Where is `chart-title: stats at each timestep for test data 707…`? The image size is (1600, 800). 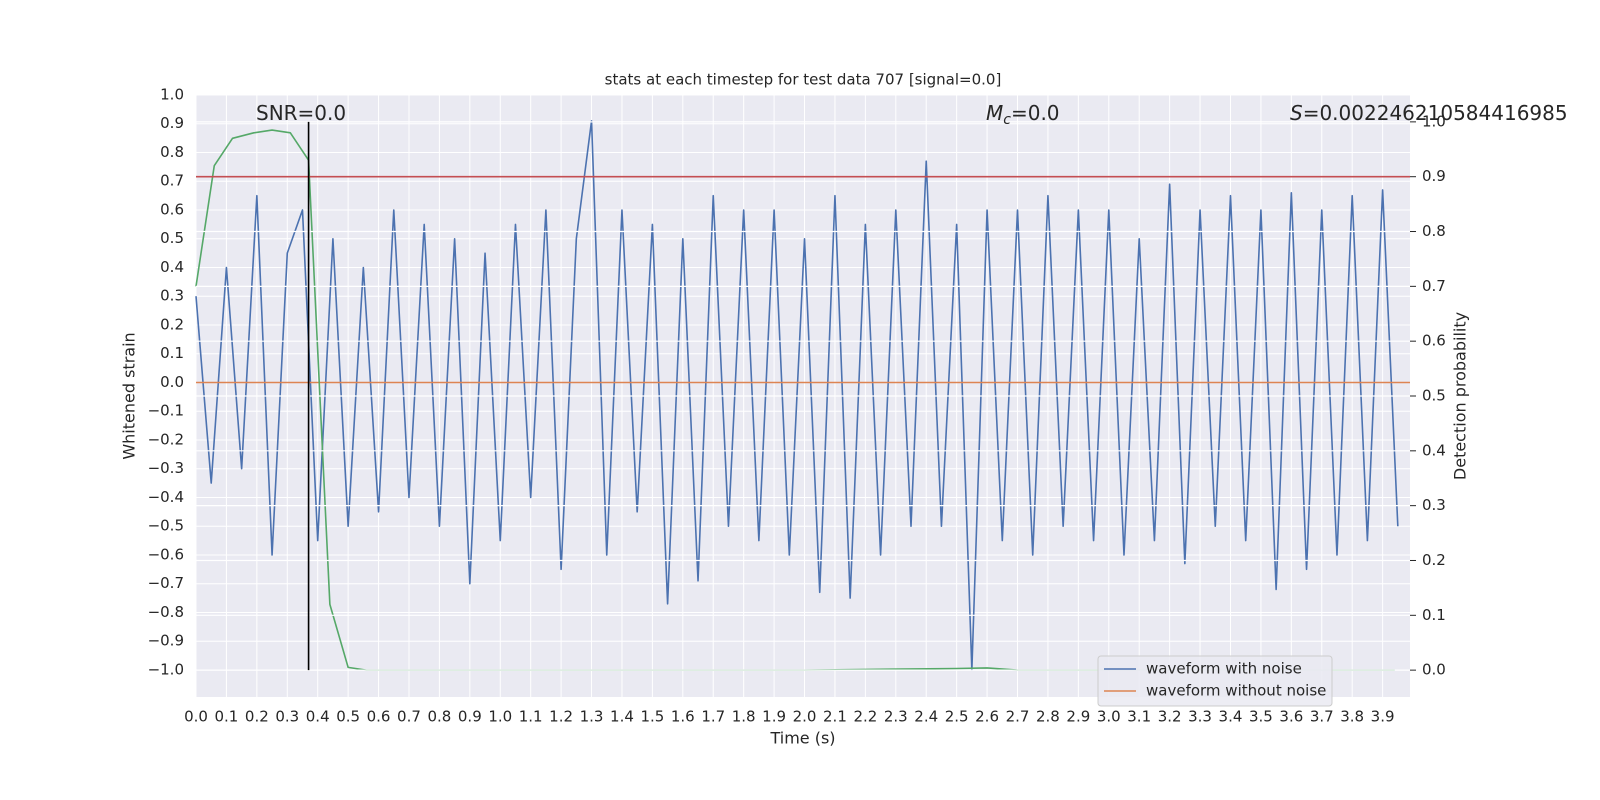 chart-title: stats at each timestep for test data 707… is located at coordinates (803, 80).